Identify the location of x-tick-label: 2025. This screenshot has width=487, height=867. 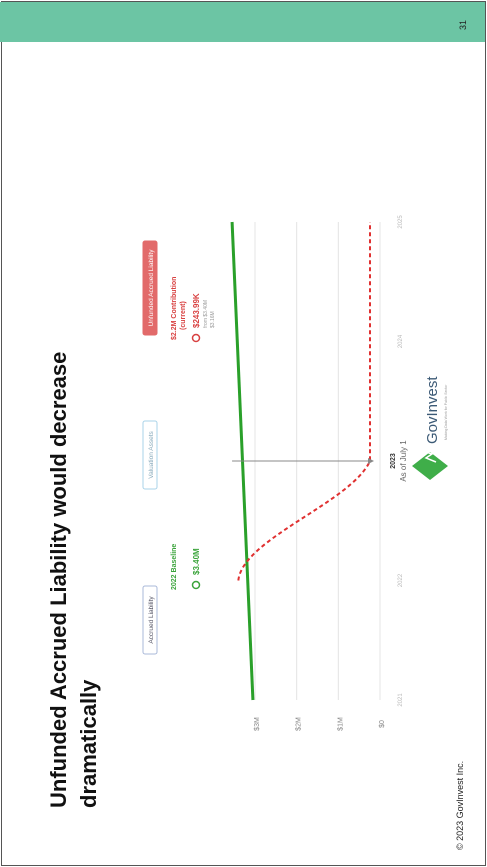
(401, 222).